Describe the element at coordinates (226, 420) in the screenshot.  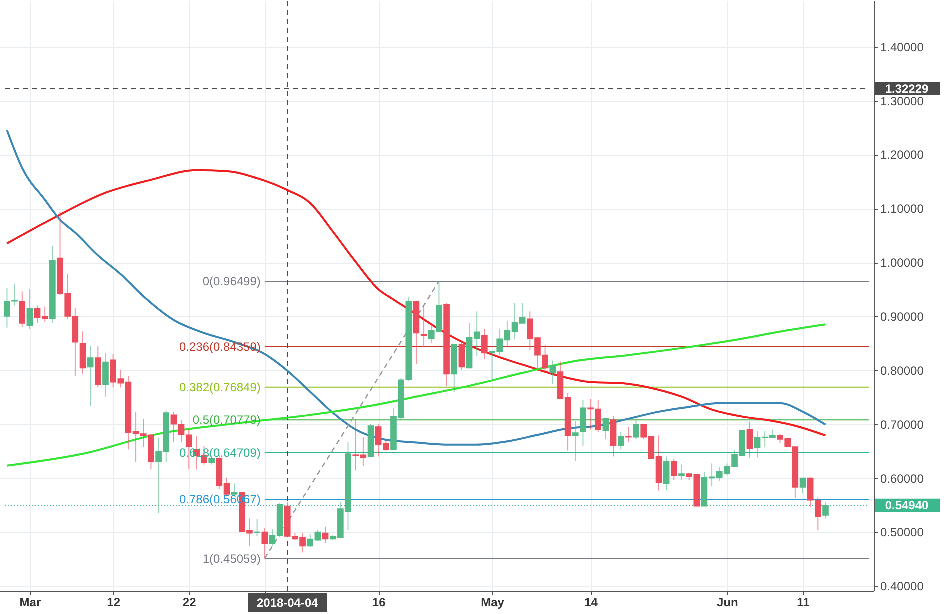
I see `ref-line-label: 0.5(0.70779)` at that location.